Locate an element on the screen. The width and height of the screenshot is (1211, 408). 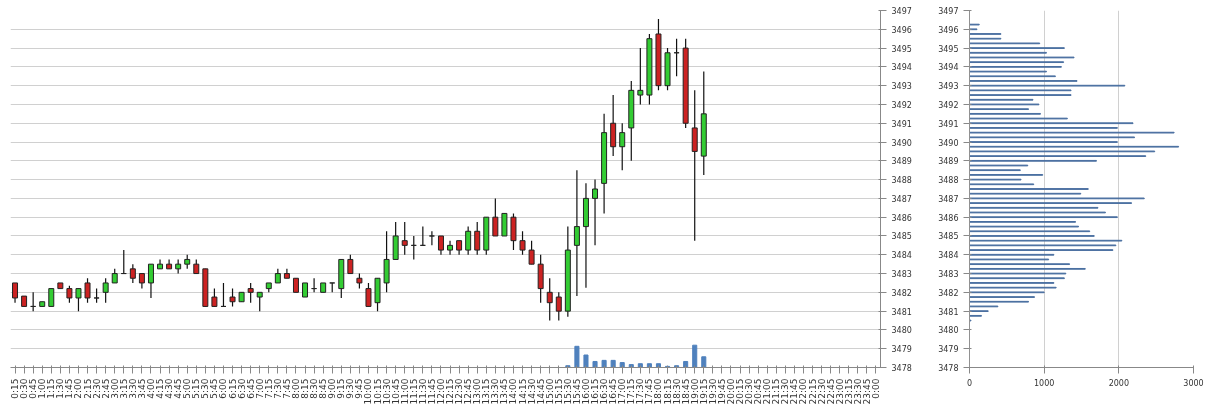
y-tick-label: 3497 is located at coordinates (948, 11).